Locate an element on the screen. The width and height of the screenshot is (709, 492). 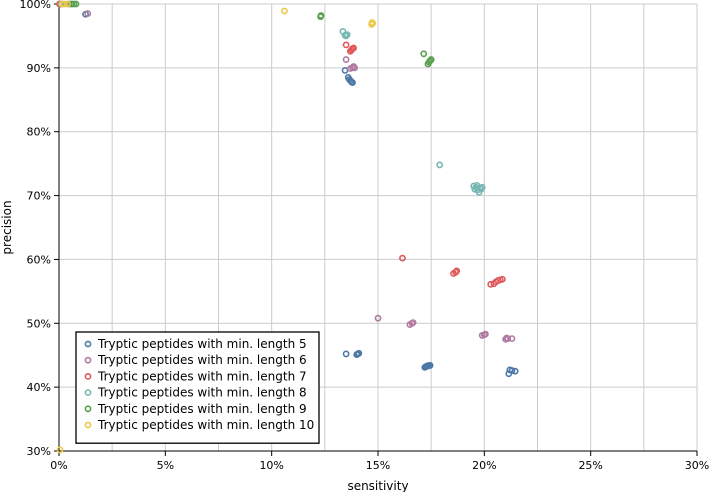
y-axis-title: precision is located at coordinates (7, 227).